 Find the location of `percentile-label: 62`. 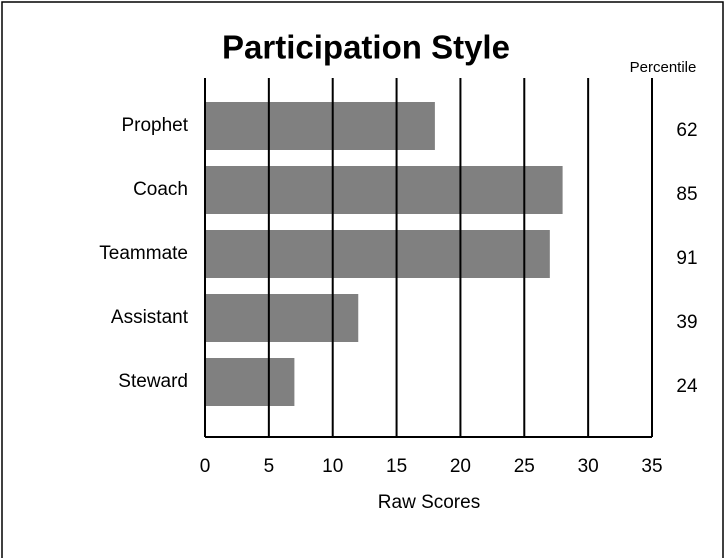

percentile-label: 62 is located at coordinates (686, 130).